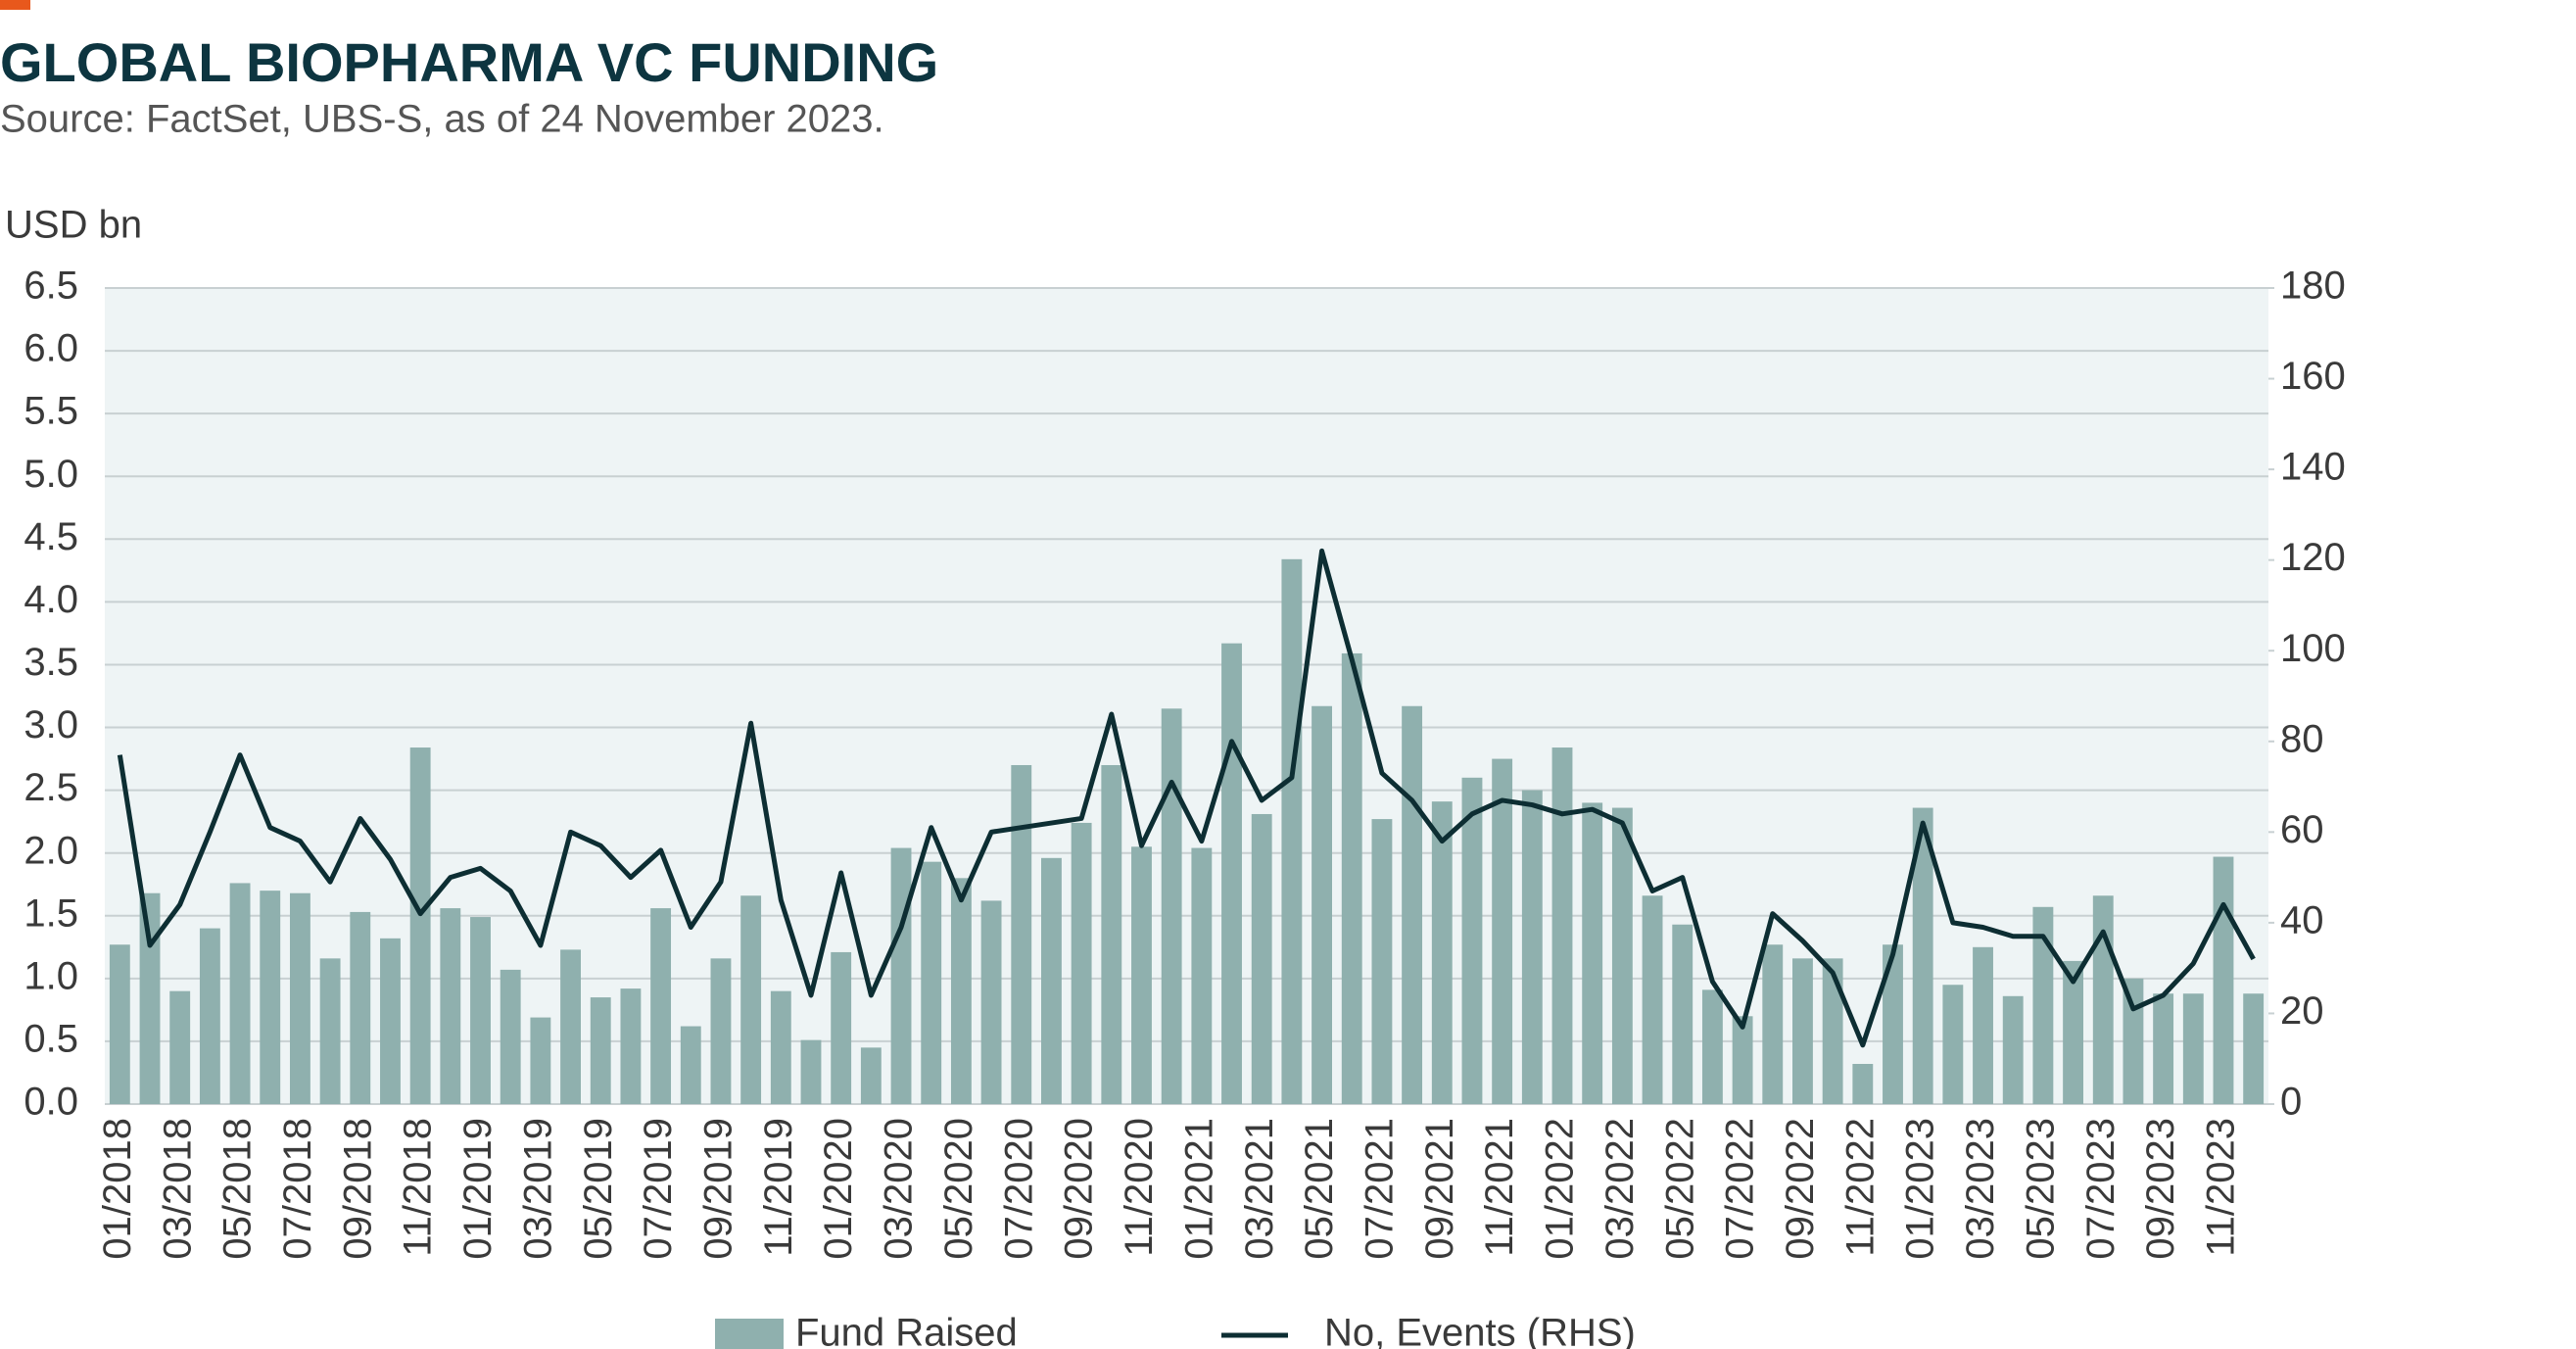 Image resolution: width=2576 pixels, height=1349 pixels. Describe the element at coordinates (1380, 1189) in the screenshot. I see `x-tick-label: 07/2021` at that location.